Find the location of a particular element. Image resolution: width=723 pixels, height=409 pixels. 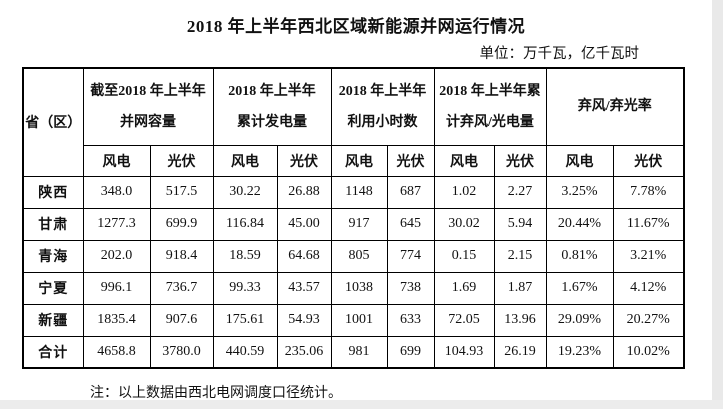

data-cell: 3.21% is located at coordinates (648, 256).